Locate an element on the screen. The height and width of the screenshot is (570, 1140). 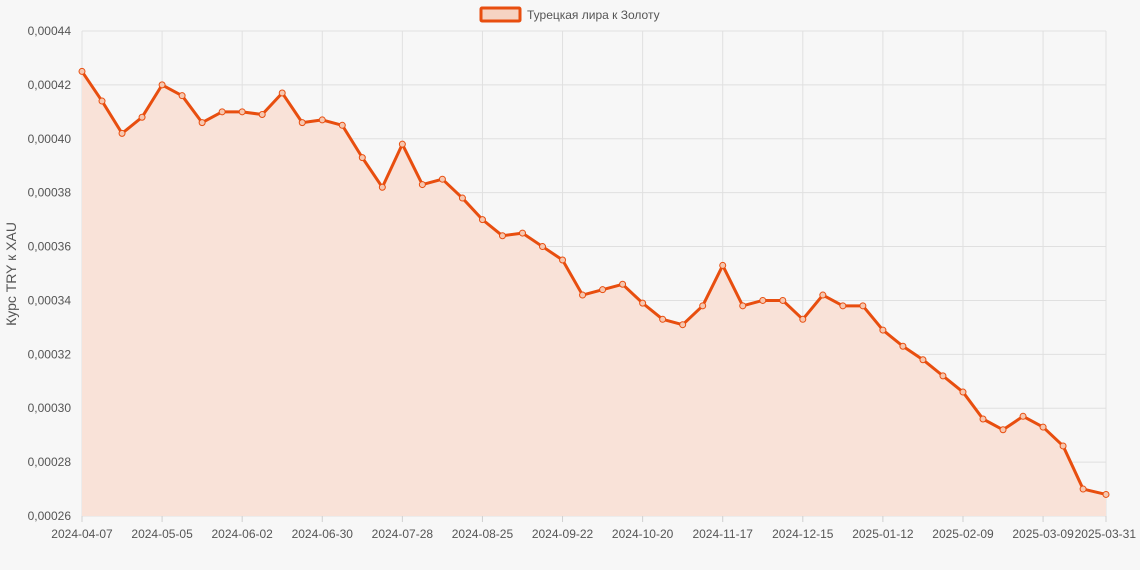
x-tick-label: 2025-01-12 is located at coordinates (883, 534).